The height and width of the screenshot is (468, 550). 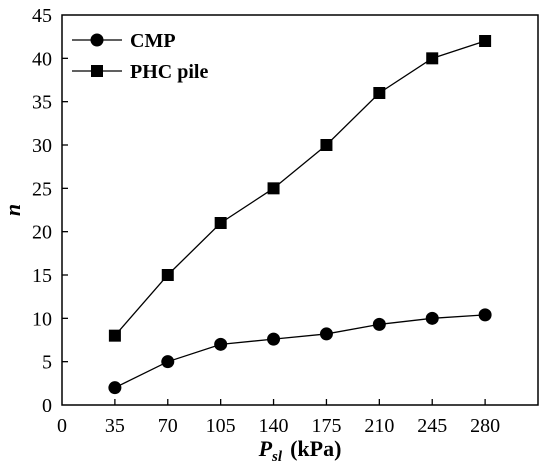 I want to click on legend-marker-cmp, so click(x=97, y=40).